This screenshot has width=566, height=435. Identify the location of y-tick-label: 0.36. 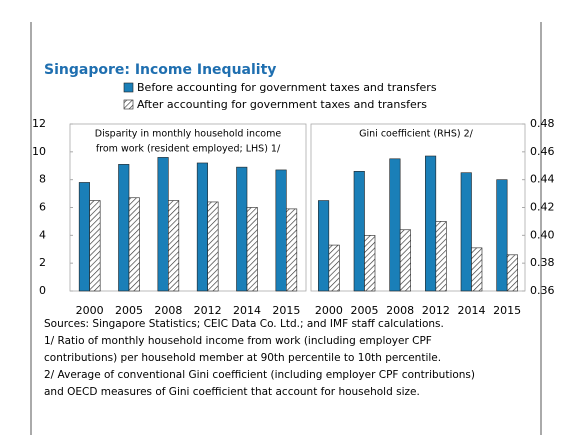
(542, 290).